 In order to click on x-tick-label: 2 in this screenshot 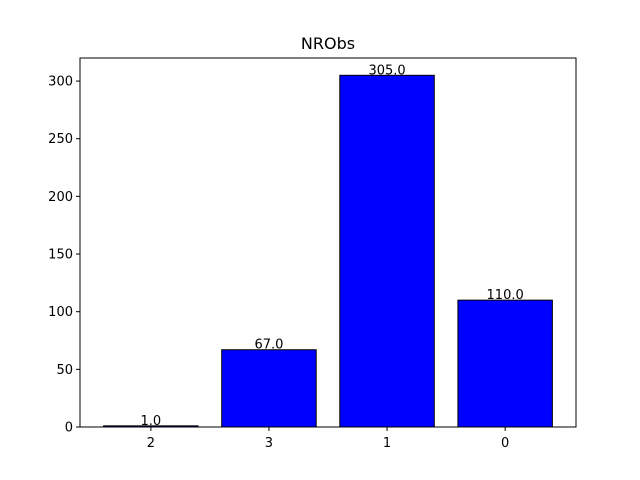, I will do `click(151, 443)`.